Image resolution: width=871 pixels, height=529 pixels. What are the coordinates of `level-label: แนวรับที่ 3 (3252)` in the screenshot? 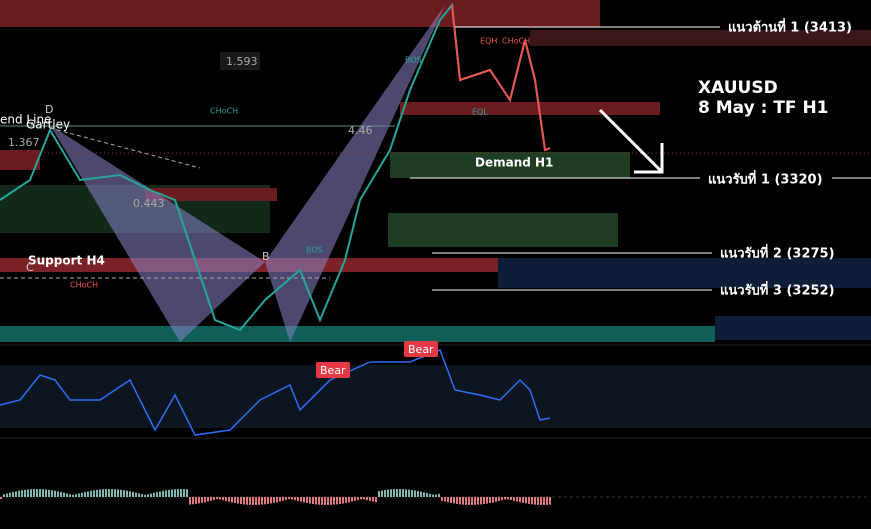 It's located at (777, 290).